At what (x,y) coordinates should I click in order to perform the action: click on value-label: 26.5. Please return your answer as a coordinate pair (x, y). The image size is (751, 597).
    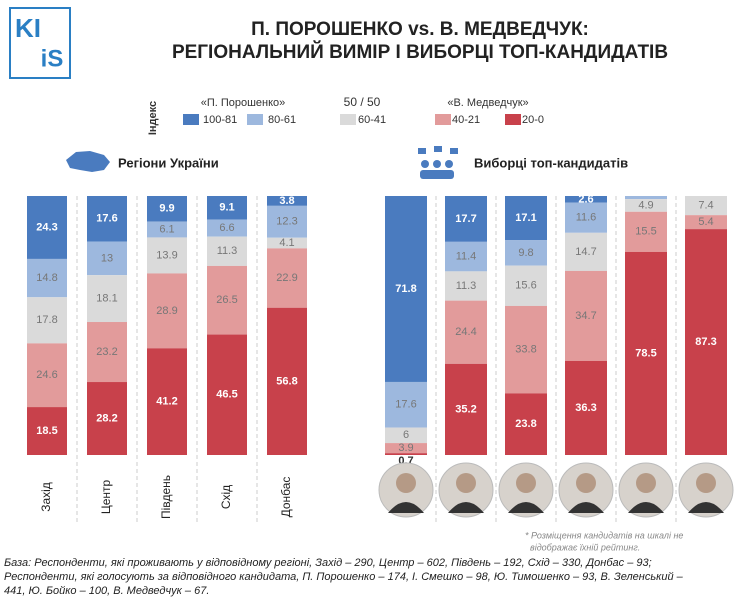
    Looking at the image, I should click on (226, 300).